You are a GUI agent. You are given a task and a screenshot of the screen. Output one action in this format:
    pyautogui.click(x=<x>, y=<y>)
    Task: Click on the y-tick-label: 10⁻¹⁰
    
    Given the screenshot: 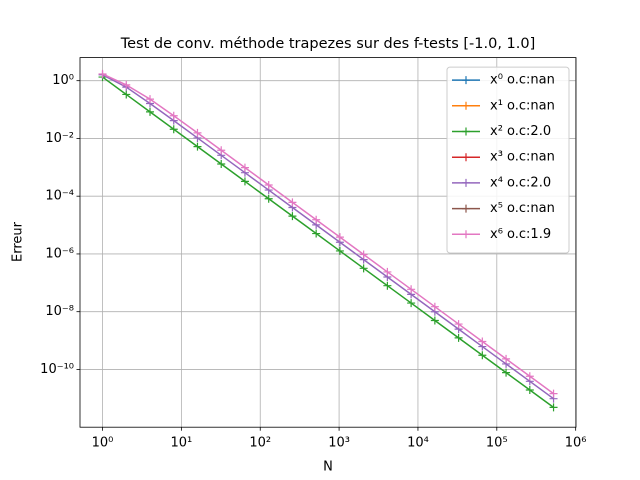 What is the action you would take?
    pyautogui.click(x=57, y=369)
    